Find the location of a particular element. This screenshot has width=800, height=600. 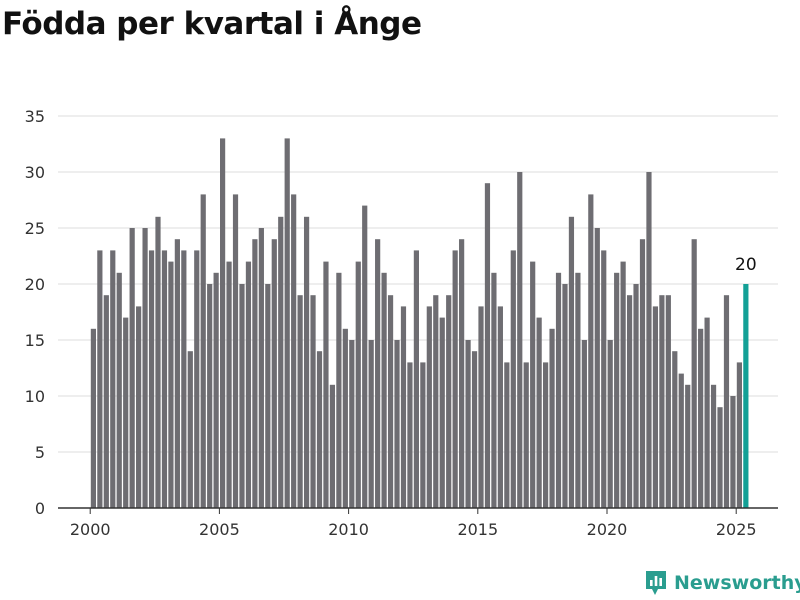

bar-highlight is located at coordinates (746, 396).